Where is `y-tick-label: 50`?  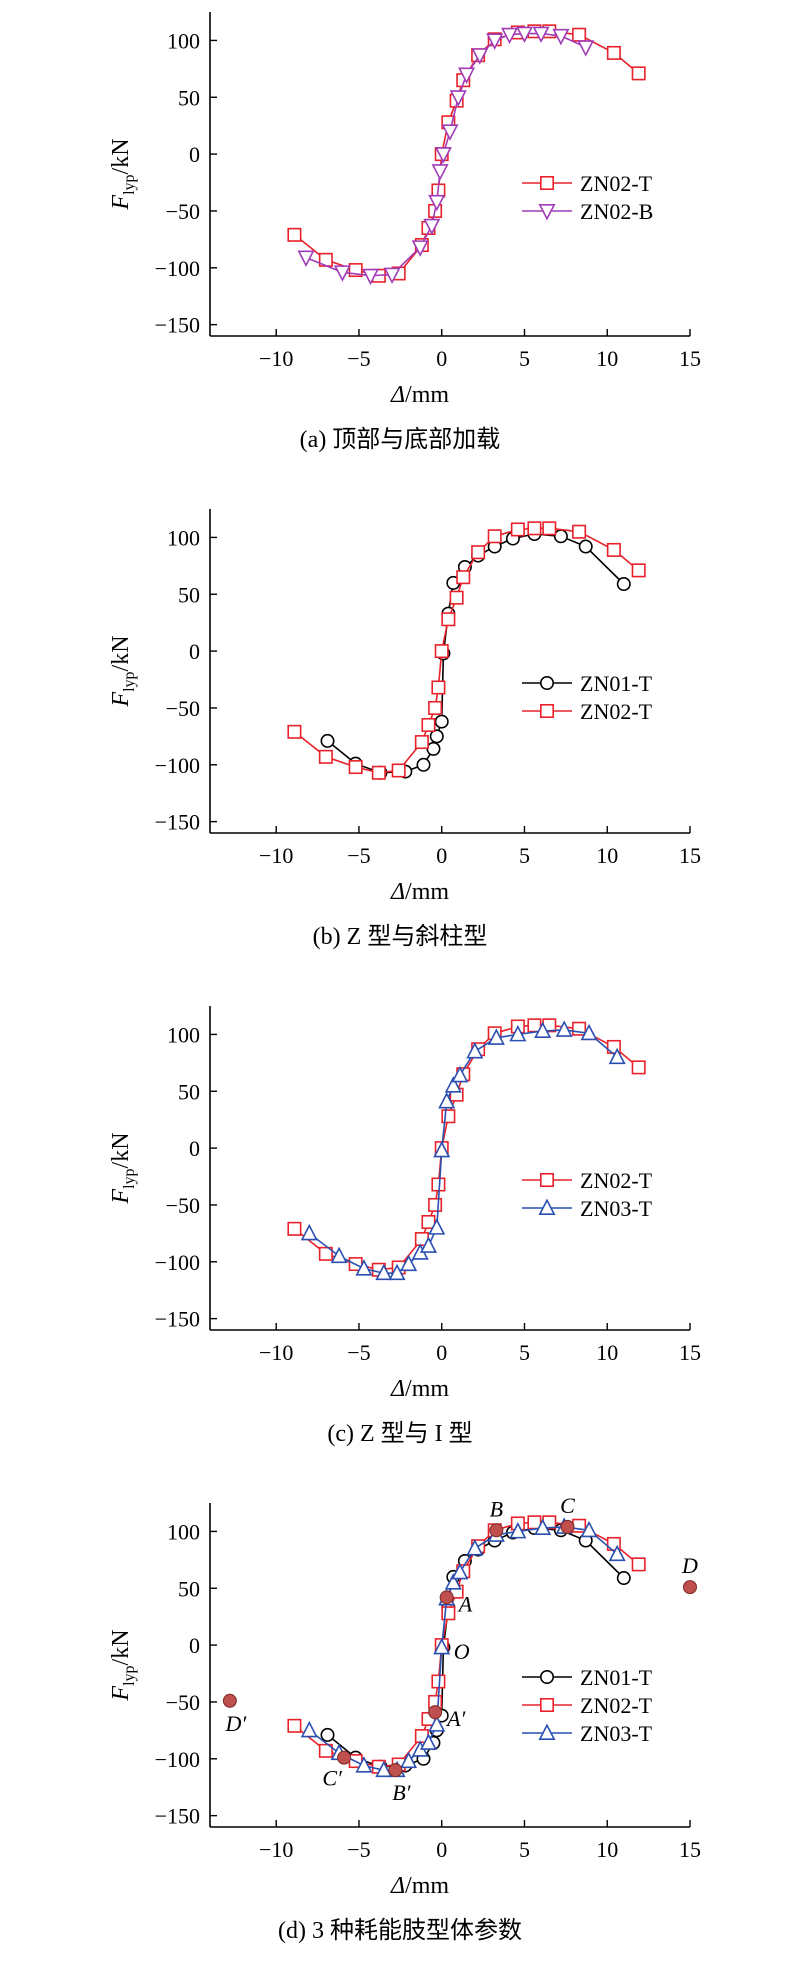 y-tick-label: 50 is located at coordinates (189, 1091).